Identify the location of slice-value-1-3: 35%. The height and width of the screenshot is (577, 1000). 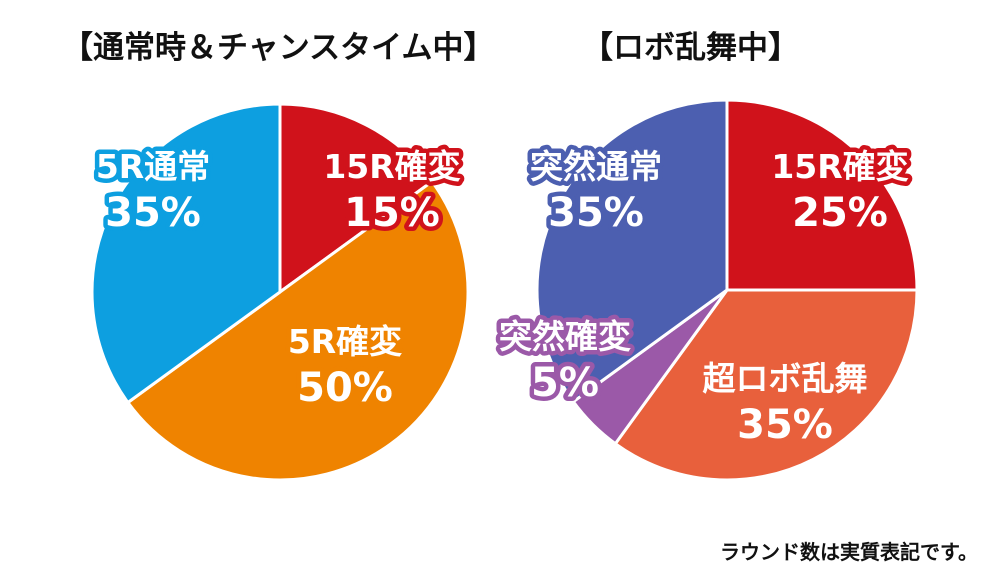
(596, 213).